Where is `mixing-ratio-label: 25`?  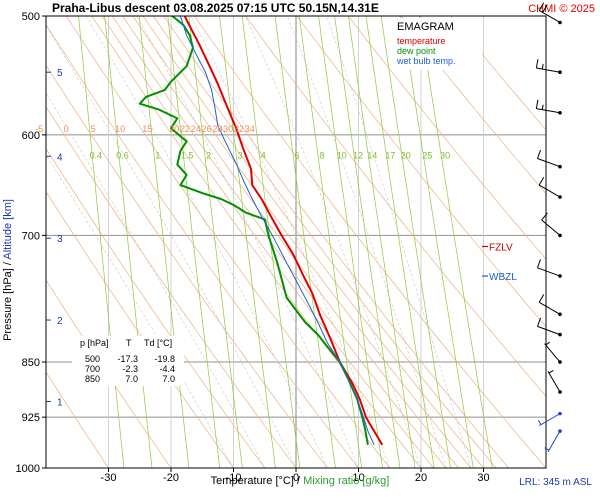 mixing-ratio-label: 25 is located at coordinates (427, 156).